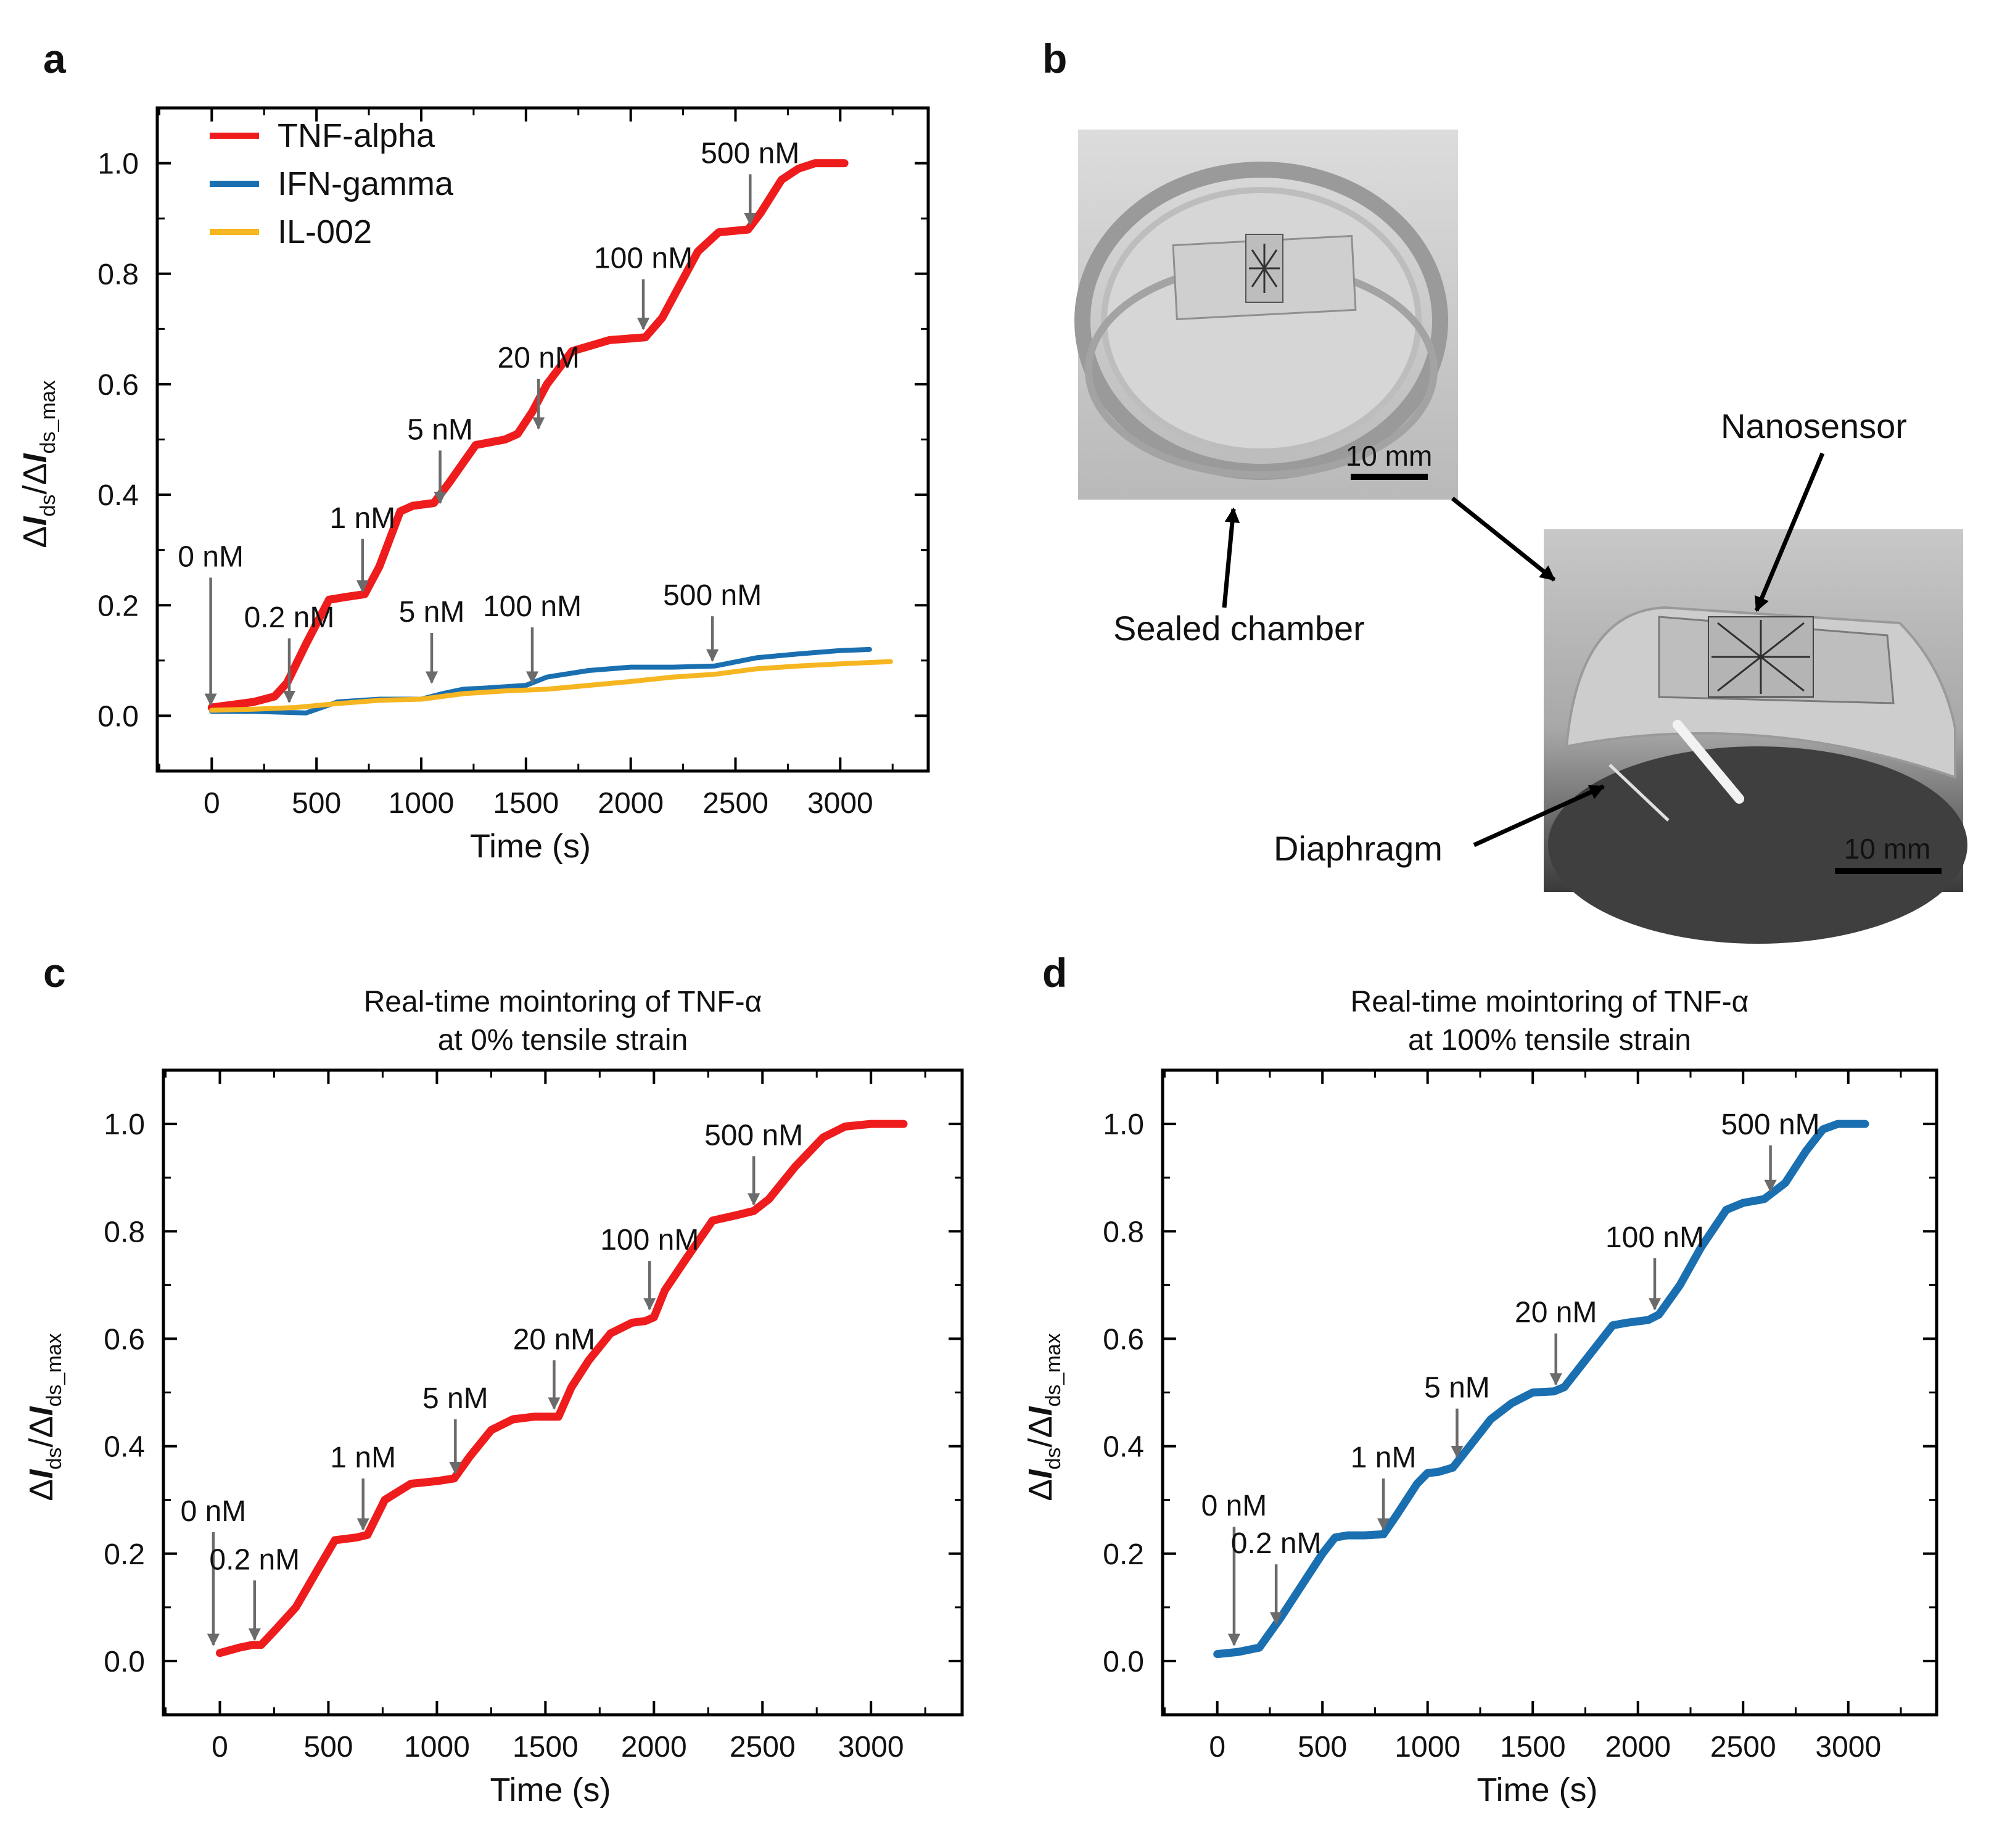 The height and width of the screenshot is (1848, 2010). Describe the element at coordinates (1887, 849) in the screenshot. I see `scale-bar-bottom-label: 10 mm` at that location.